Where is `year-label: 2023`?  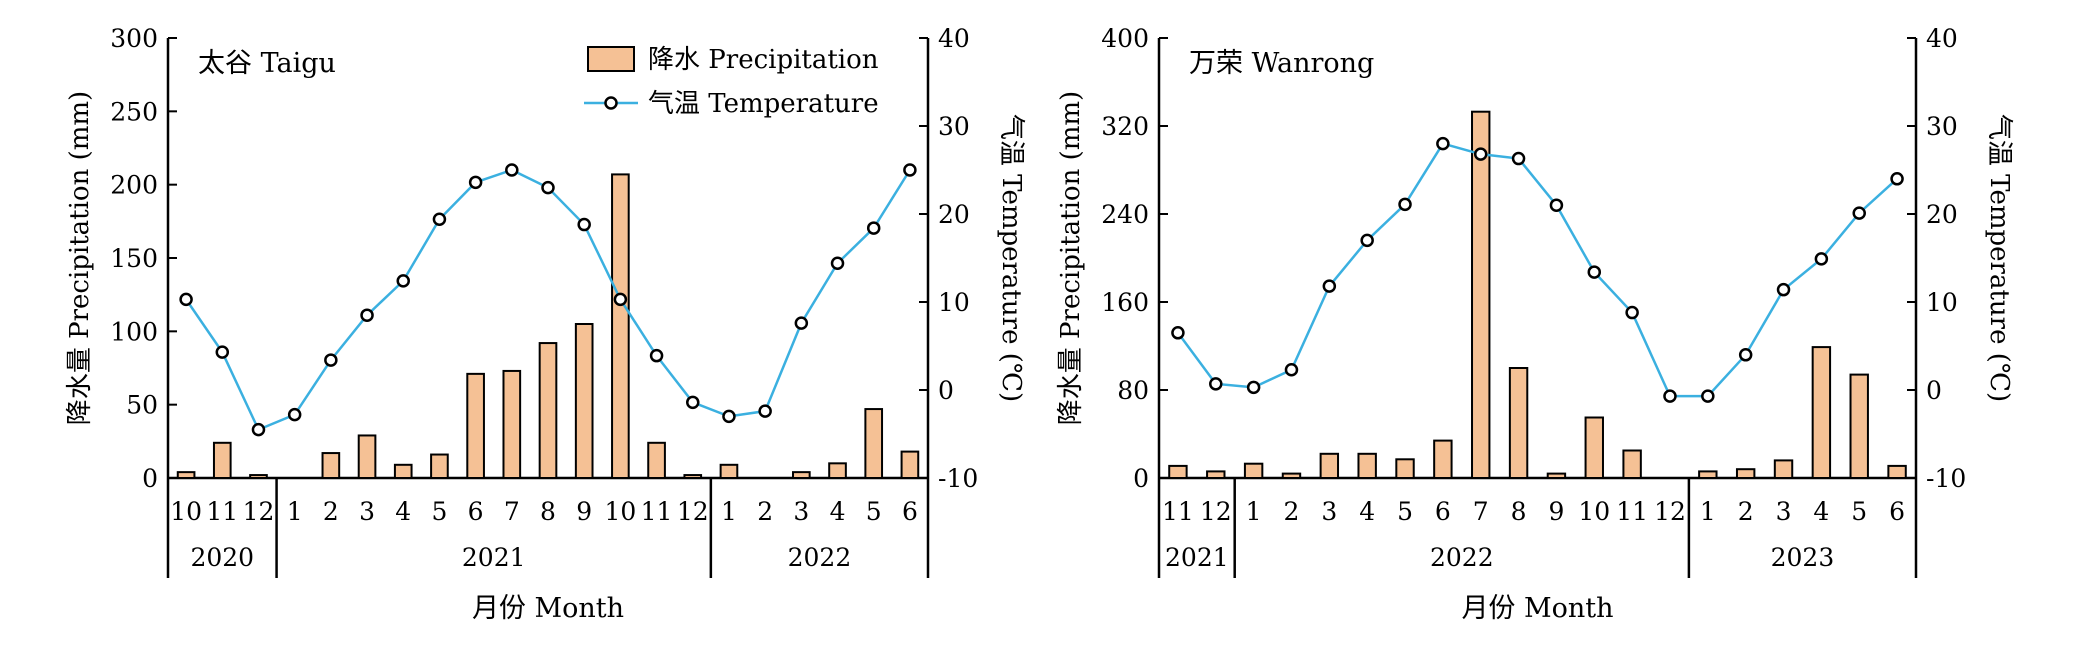 year-label: 2023 is located at coordinates (1803, 557).